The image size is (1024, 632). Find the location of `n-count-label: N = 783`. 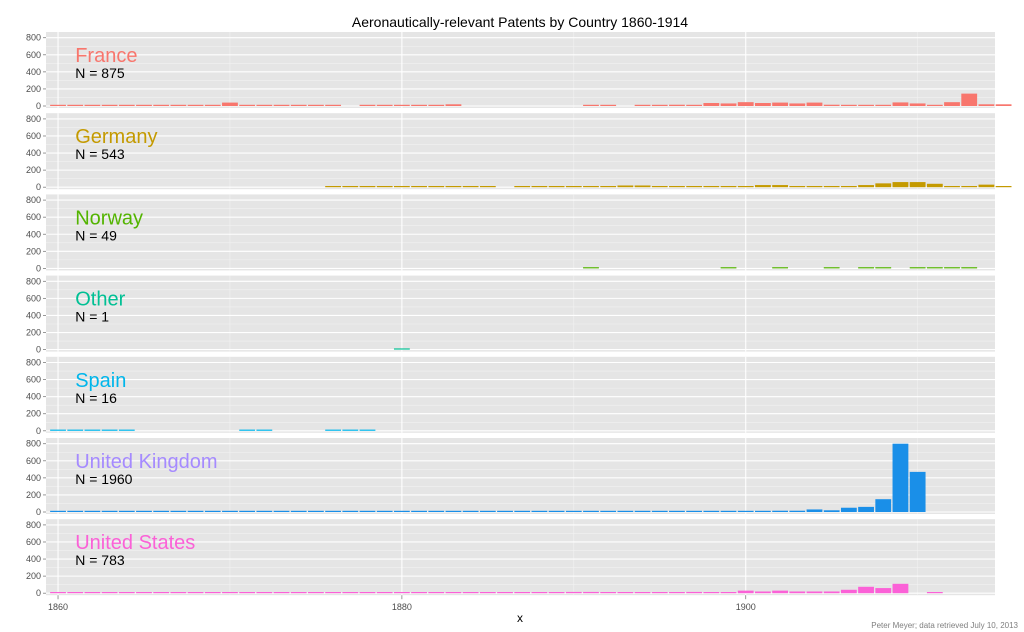

n-count-label: N = 783 is located at coordinates (100, 560).